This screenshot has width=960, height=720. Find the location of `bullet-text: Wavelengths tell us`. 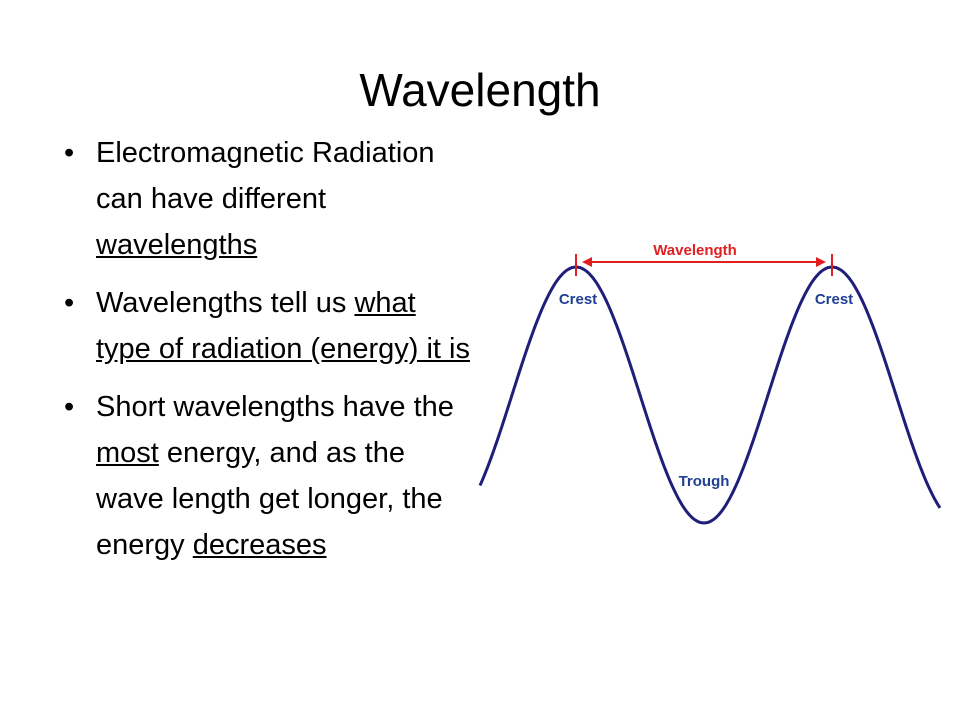

bullet-text: Wavelengths tell us is located at coordinates (225, 303).